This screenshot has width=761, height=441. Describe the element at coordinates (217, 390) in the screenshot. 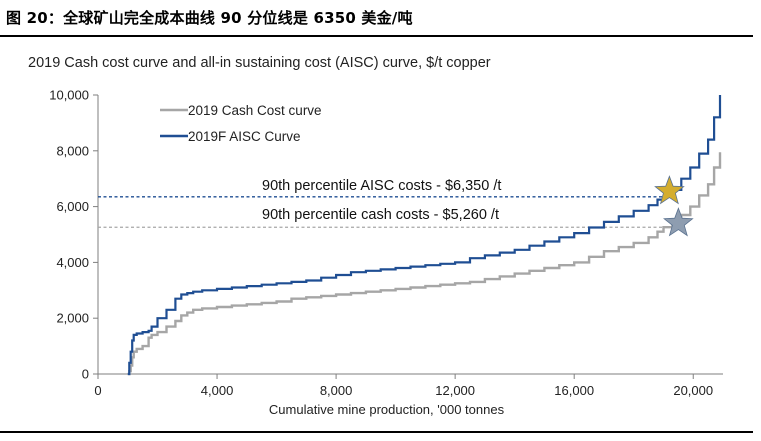

I see `x-tick-label: 4,000` at that location.